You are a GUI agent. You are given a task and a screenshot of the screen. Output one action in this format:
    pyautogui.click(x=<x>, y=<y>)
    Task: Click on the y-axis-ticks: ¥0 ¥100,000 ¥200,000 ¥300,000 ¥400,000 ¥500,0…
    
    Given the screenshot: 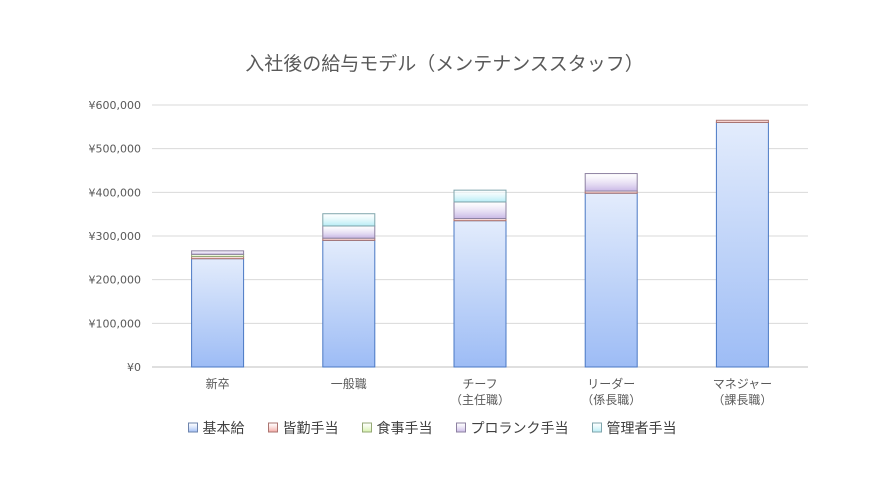 What is the action you would take?
    pyautogui.click(x=115, y=236)
    